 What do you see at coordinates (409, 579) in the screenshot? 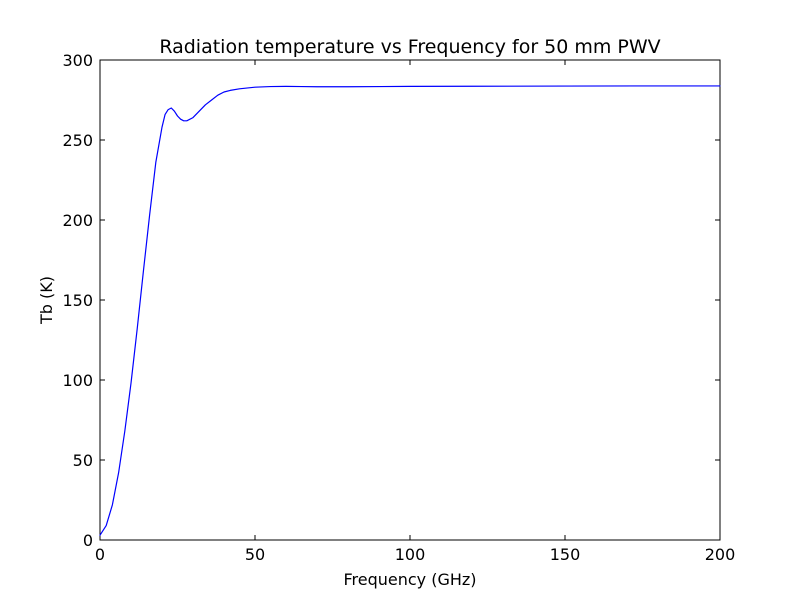
I see `x-axis-label: Frequency (GHz)` at bounding box center [409, 579].